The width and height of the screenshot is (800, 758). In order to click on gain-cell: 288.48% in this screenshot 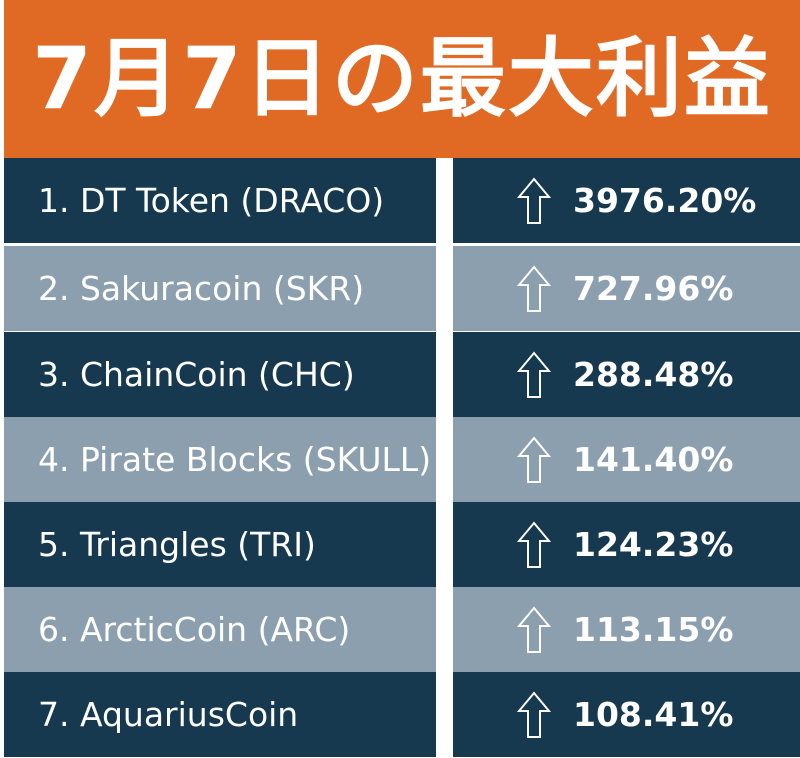, I will do `click(626, 374)`.